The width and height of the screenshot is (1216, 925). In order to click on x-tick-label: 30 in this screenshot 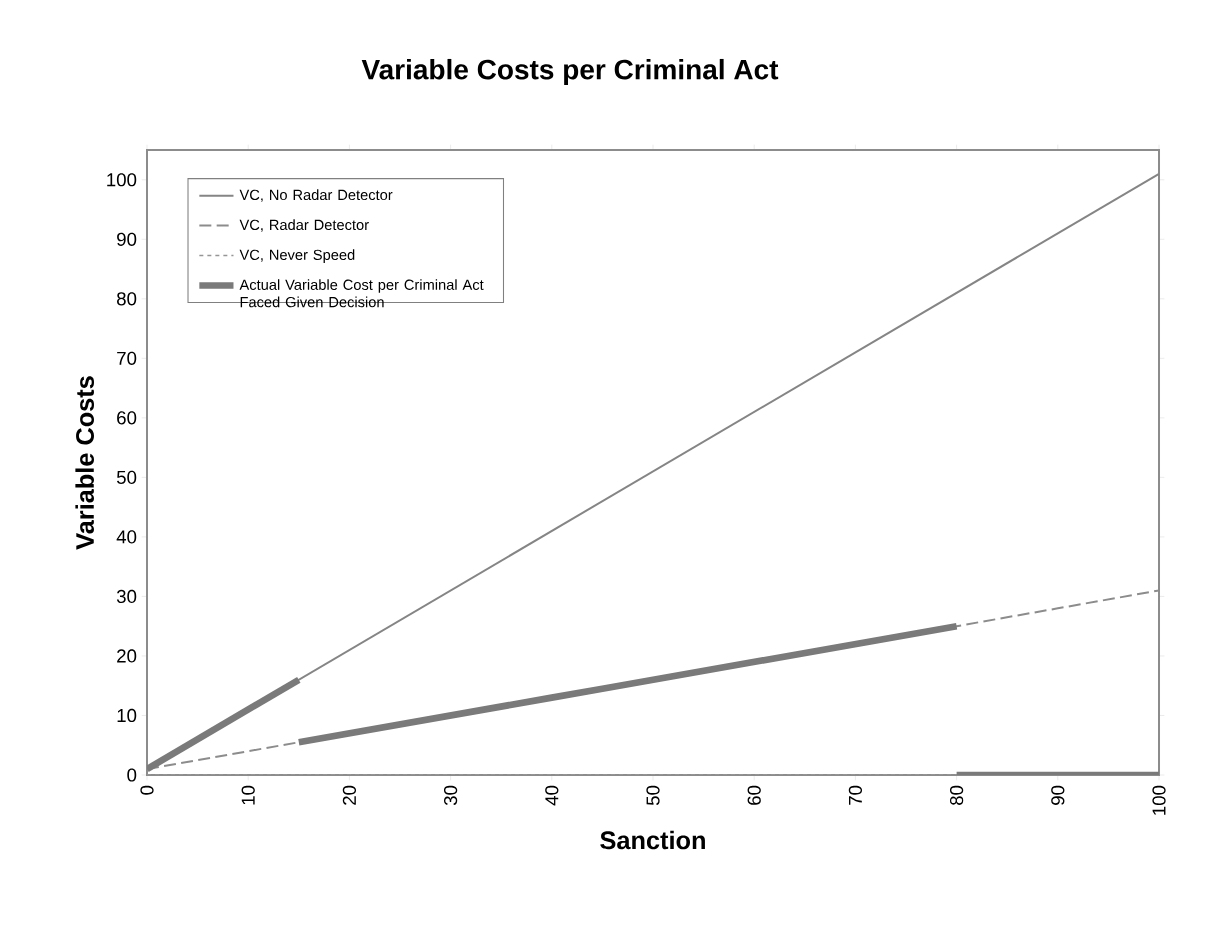, I will do `click(450, 795)`.